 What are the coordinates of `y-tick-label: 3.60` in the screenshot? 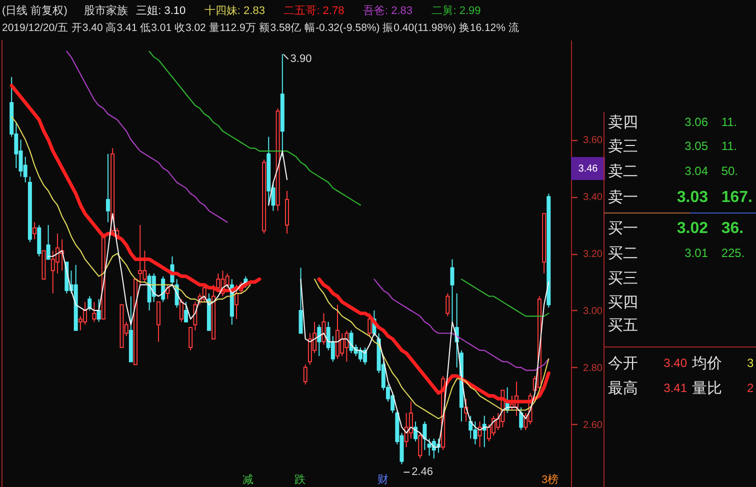 It's located at (593, 140).